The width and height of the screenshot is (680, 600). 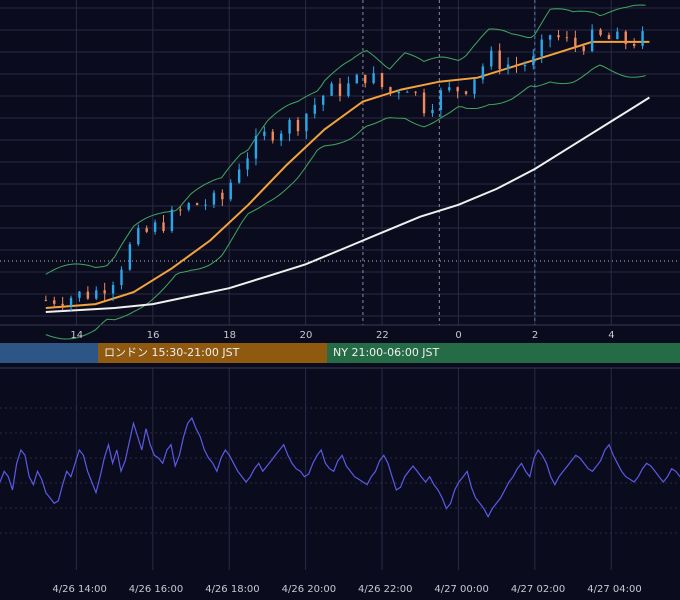 What do you see at coordinates (153, 335) in the screenshot?
I see `price-x-tick: 16` at bounding box center [153, 335].